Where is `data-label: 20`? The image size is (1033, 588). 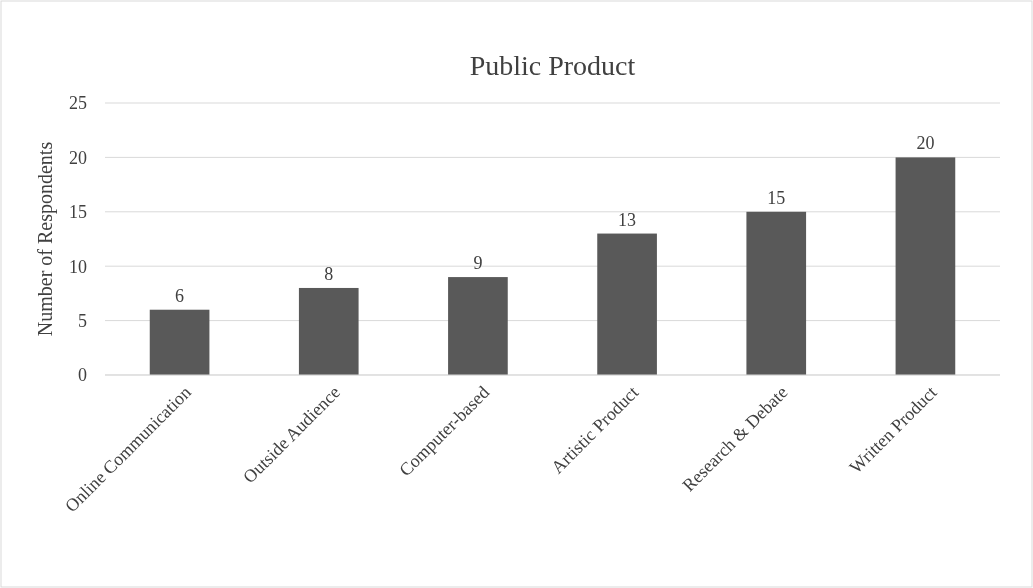 data-label: 20 is located at coordinates (925, 143).